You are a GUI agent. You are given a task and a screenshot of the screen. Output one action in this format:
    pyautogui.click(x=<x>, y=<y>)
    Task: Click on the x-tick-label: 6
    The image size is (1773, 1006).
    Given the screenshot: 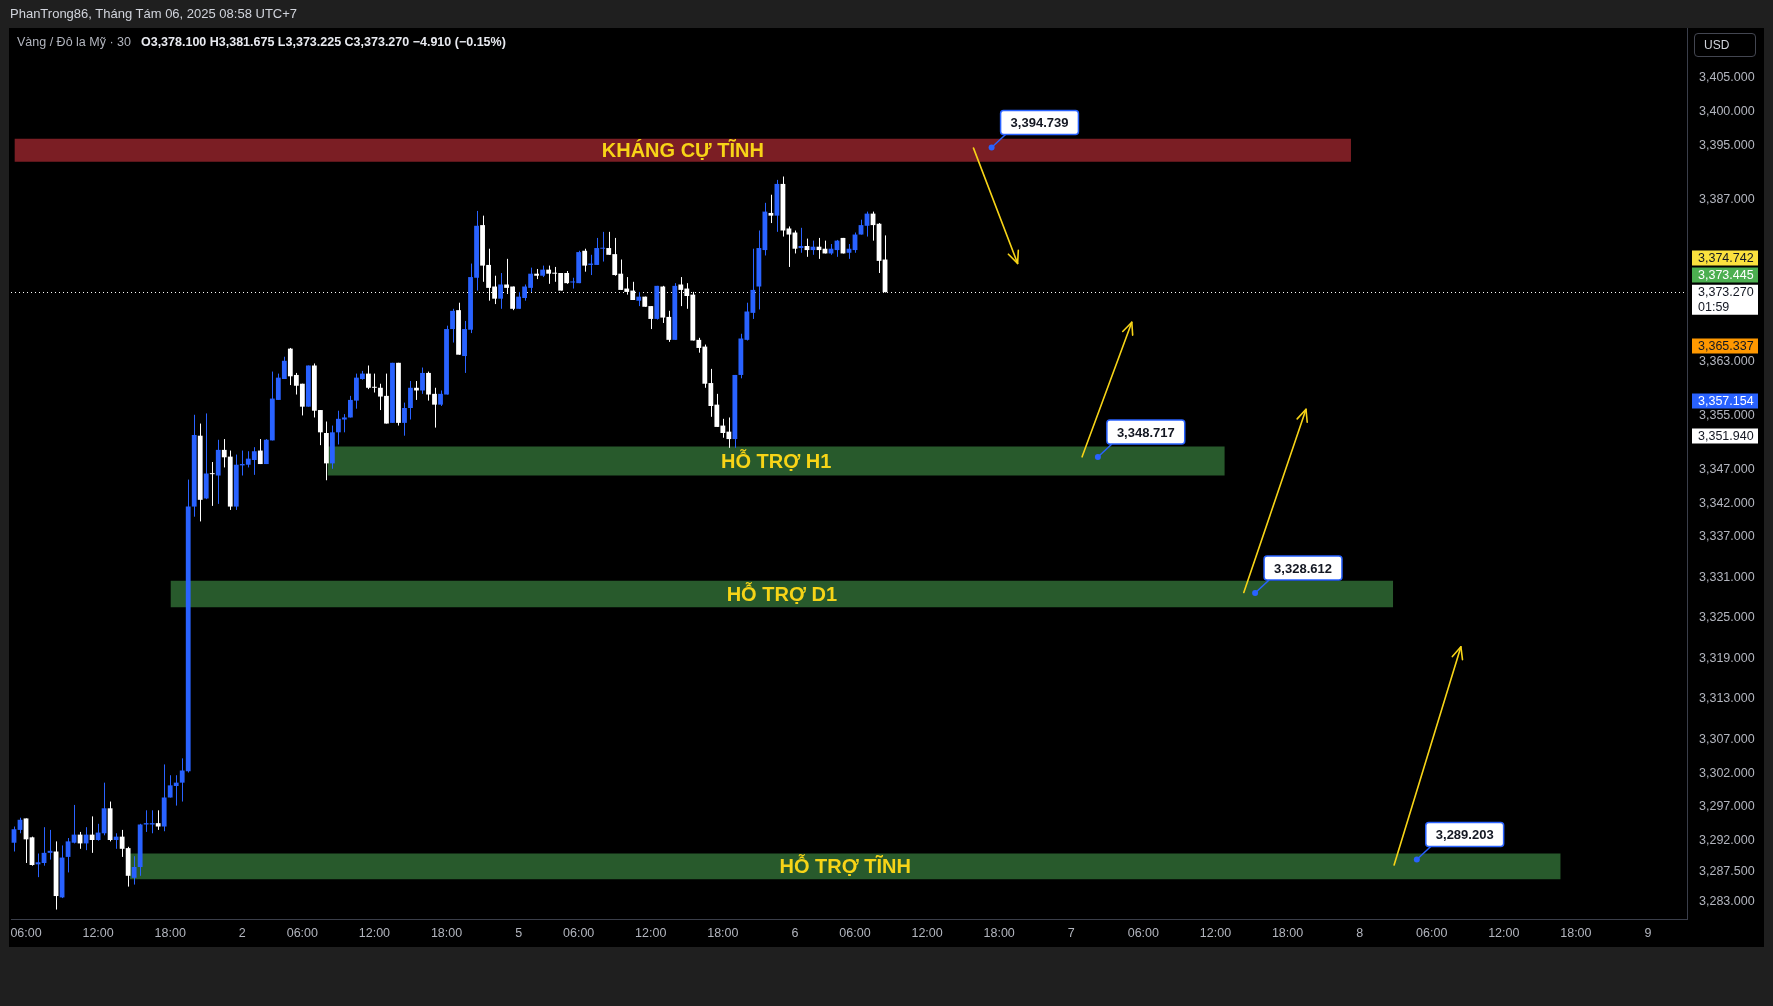 What is the action you would take?
    pyautogui.click(x=795, y=932)
    